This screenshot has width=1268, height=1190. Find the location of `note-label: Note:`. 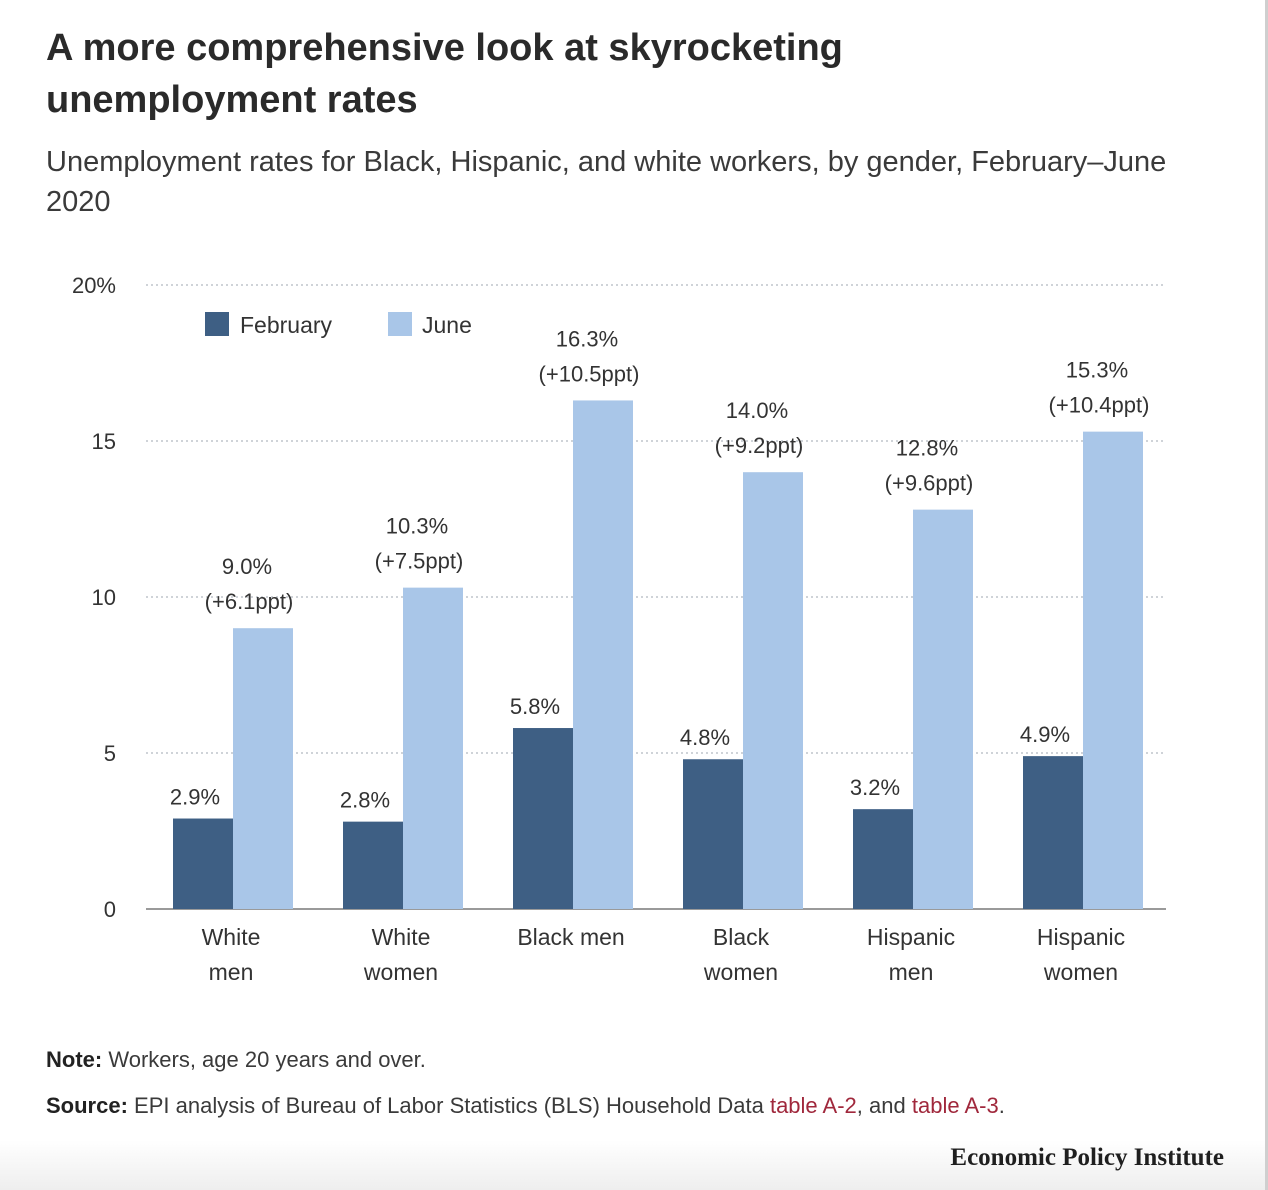

note-label: Note: is located at coordinates (74, 1059).